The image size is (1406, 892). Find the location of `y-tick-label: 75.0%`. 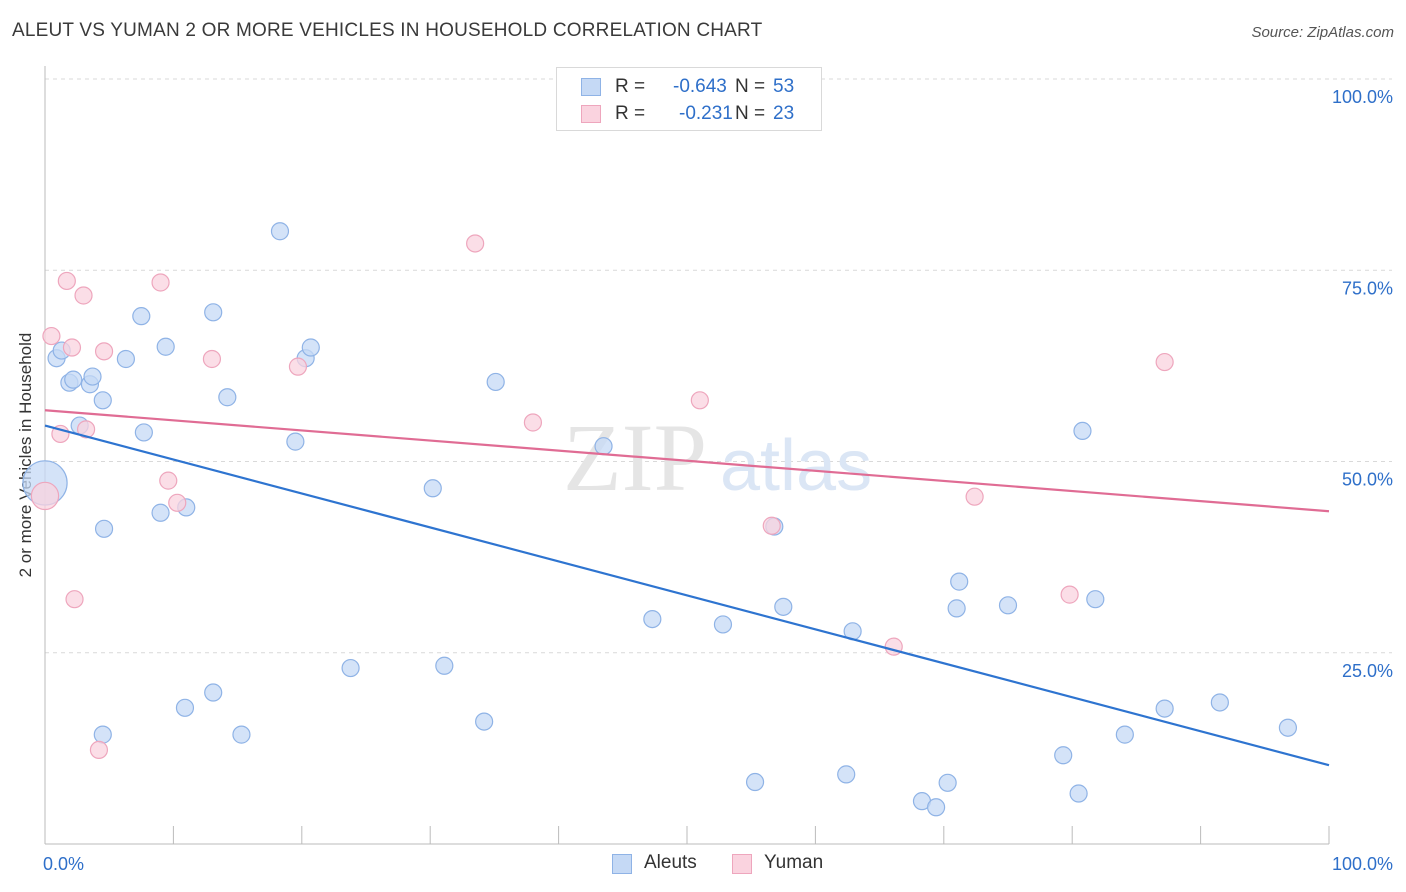

y-tick-label: 75.0% is located at coordinates (1367, 288).